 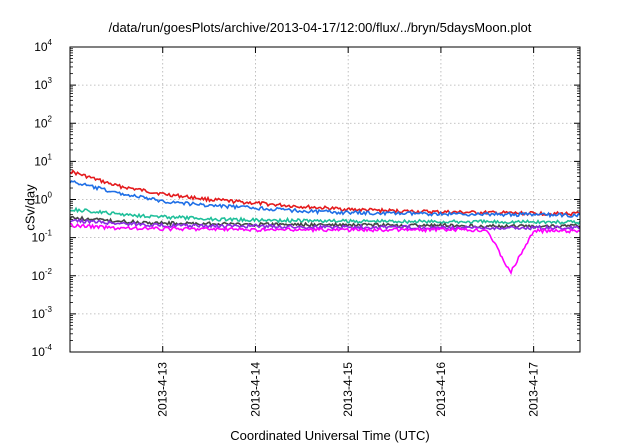 I want to click on y-tick-exponent: -1, so click(x=49, y=233).